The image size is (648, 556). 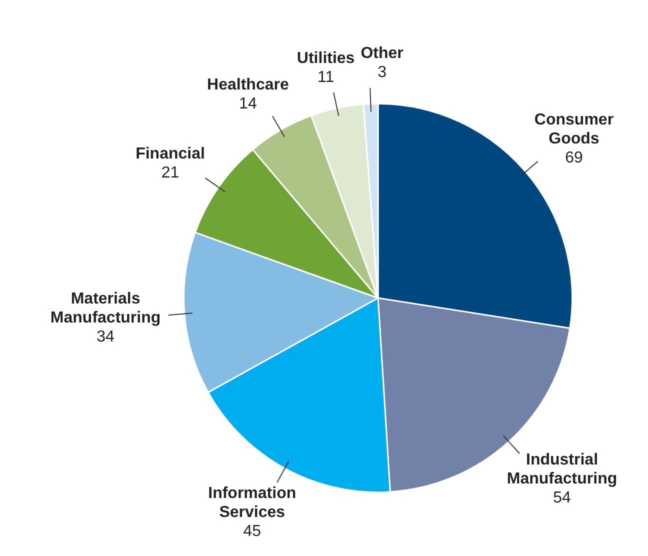 What do you see at coordinates (562, 469) in the screenshot?
I see `slice-label: Industrial Manufacturing` at bounding box center [562, 469].